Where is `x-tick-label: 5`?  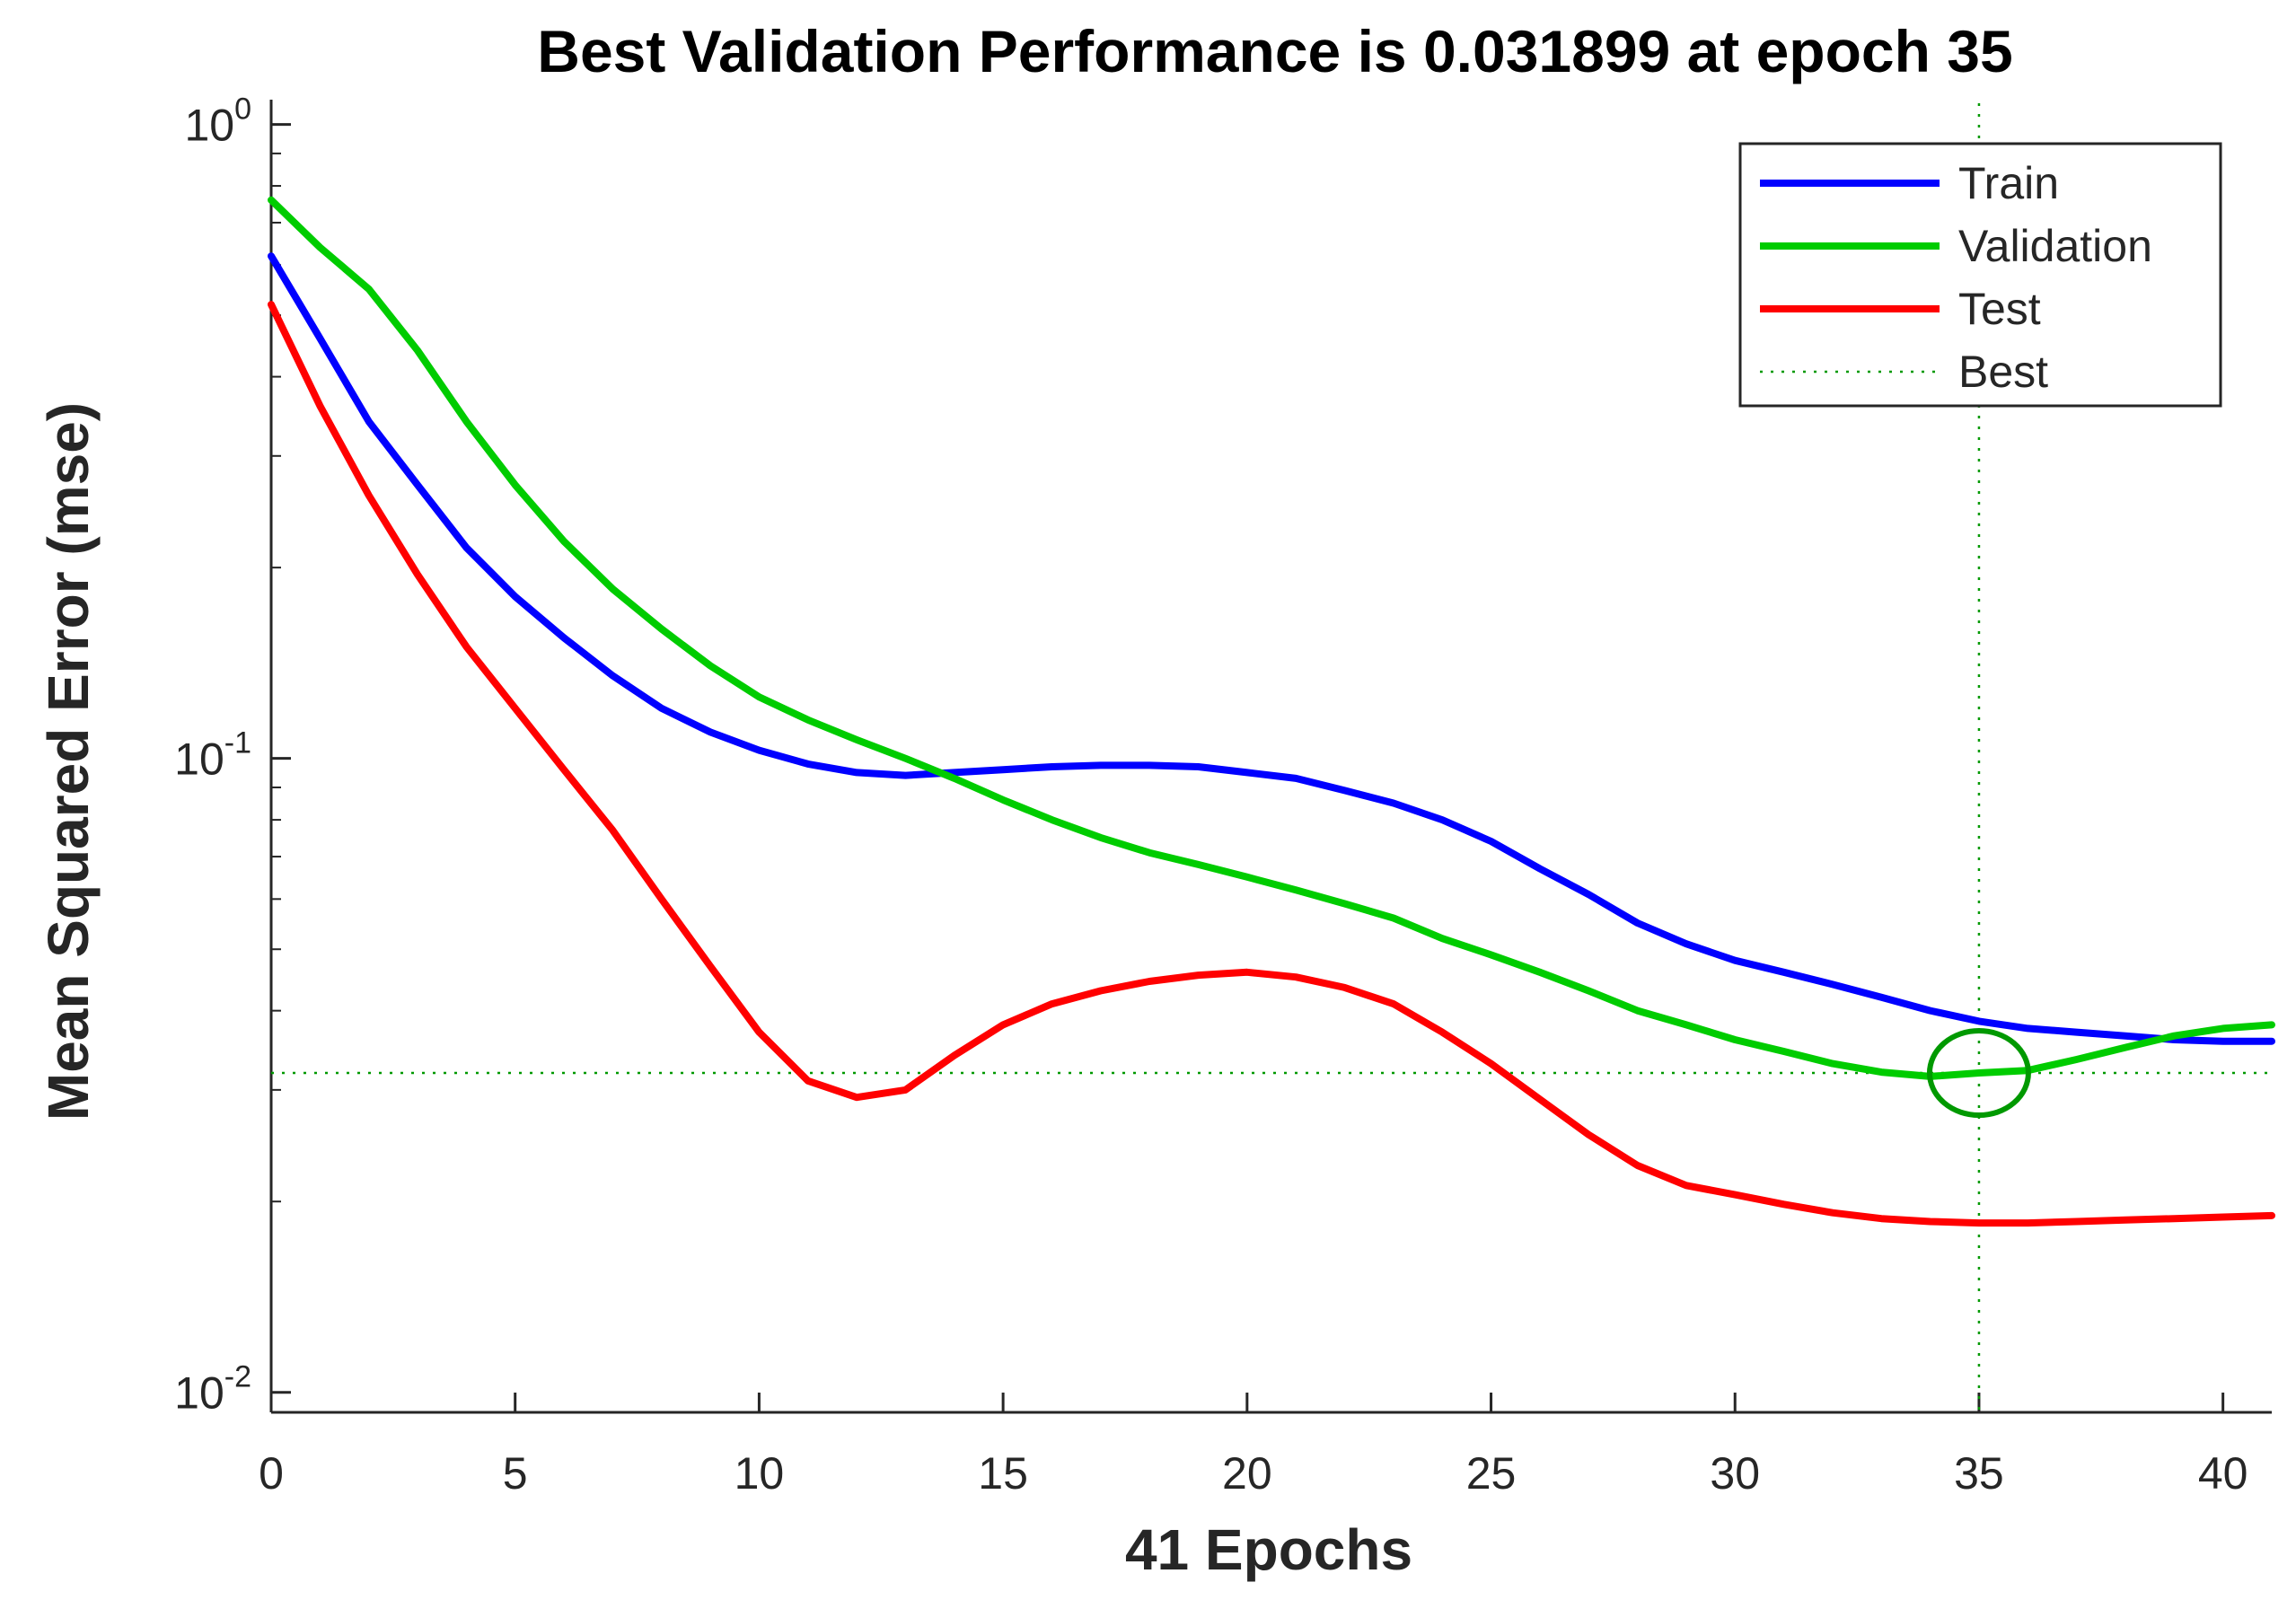 x-tick-label: 5 is located at coordinates (515, 1473).